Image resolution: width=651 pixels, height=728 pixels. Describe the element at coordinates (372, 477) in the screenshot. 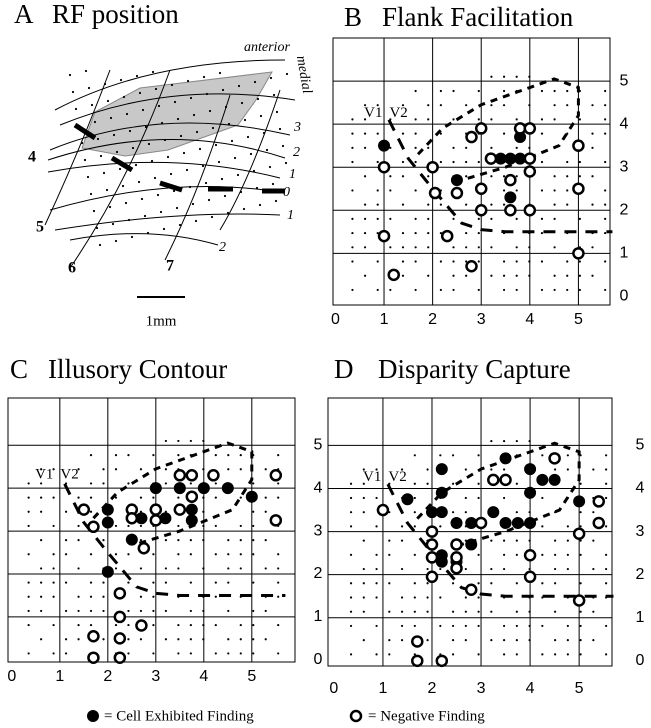

I see `area-label: V1` at that location.